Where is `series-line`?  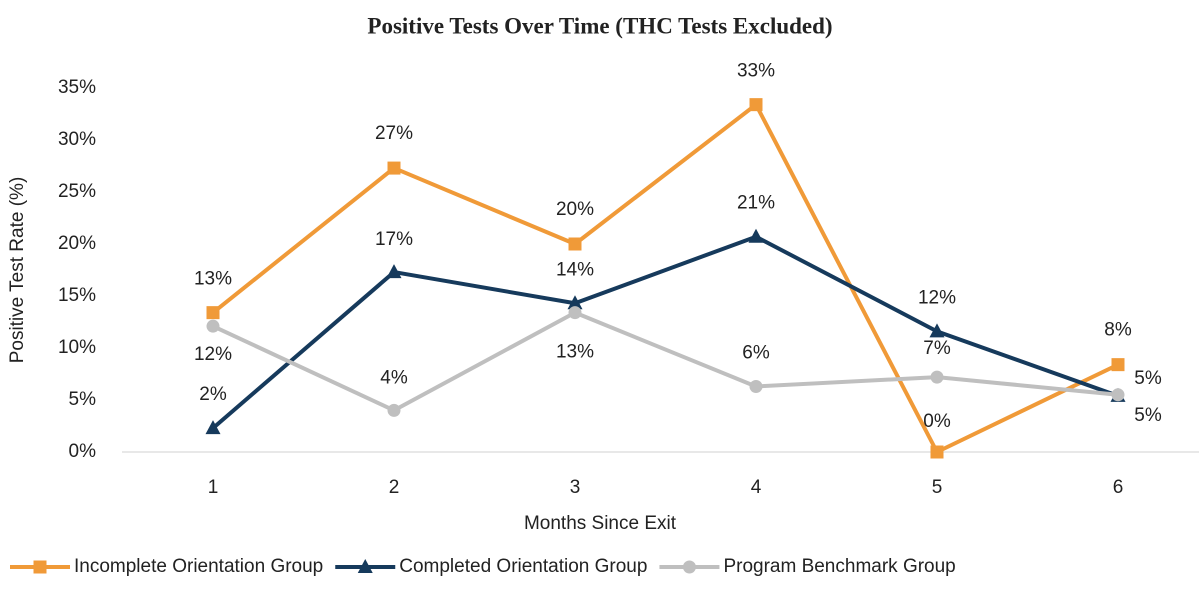 series-line is located at coordinates (665, 361).